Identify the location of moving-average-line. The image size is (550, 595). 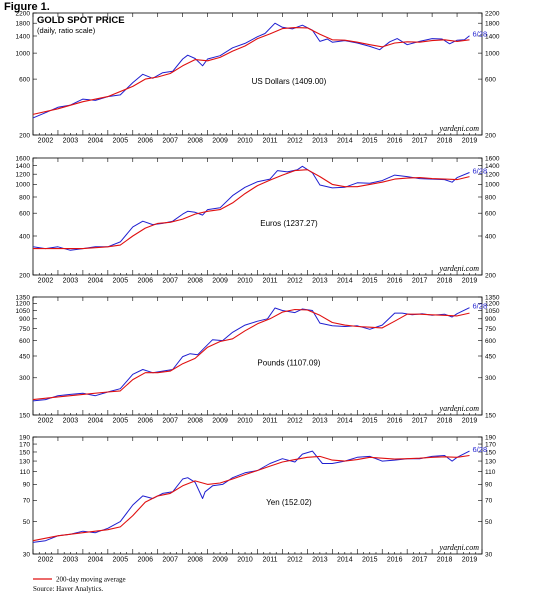
(251, 209).